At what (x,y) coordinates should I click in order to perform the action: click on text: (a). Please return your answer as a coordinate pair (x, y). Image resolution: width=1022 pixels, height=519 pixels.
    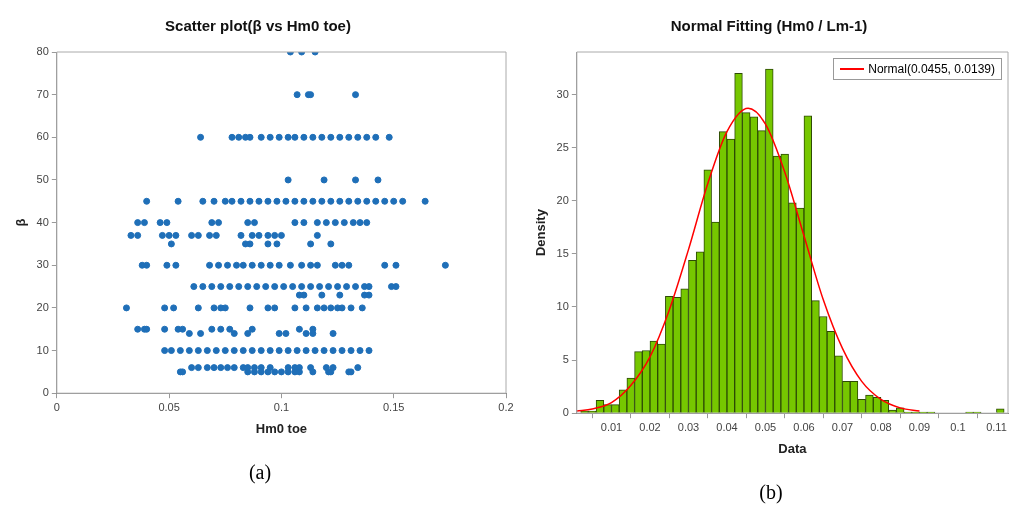
    Looking at the image, I should click on (260, 472).